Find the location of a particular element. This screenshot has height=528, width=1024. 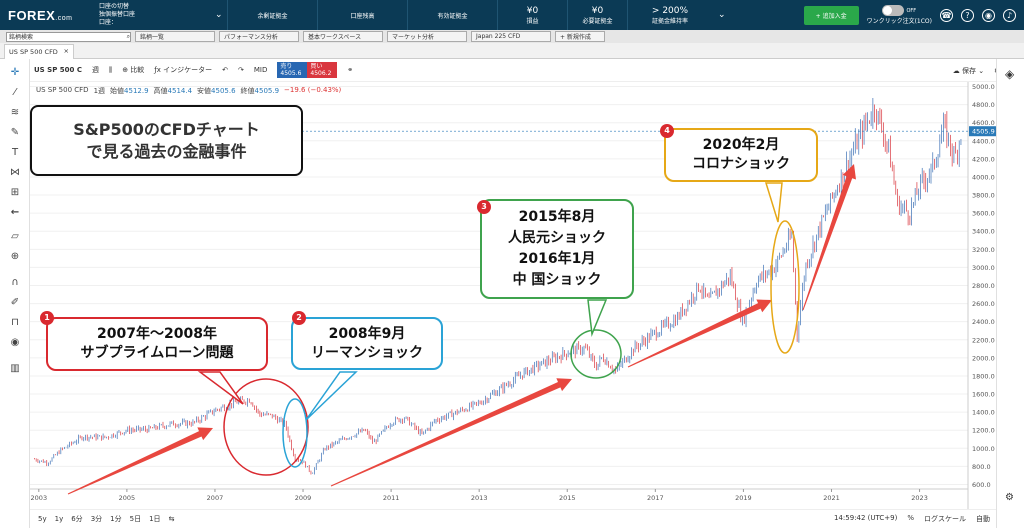

zoom-icon: ⊕ is located at coordinates (15, 256).